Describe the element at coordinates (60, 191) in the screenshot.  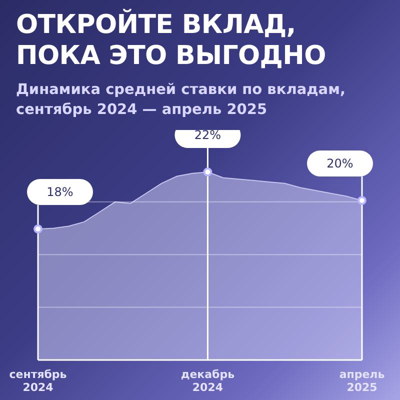
I see `data-label: 18%` at that location.